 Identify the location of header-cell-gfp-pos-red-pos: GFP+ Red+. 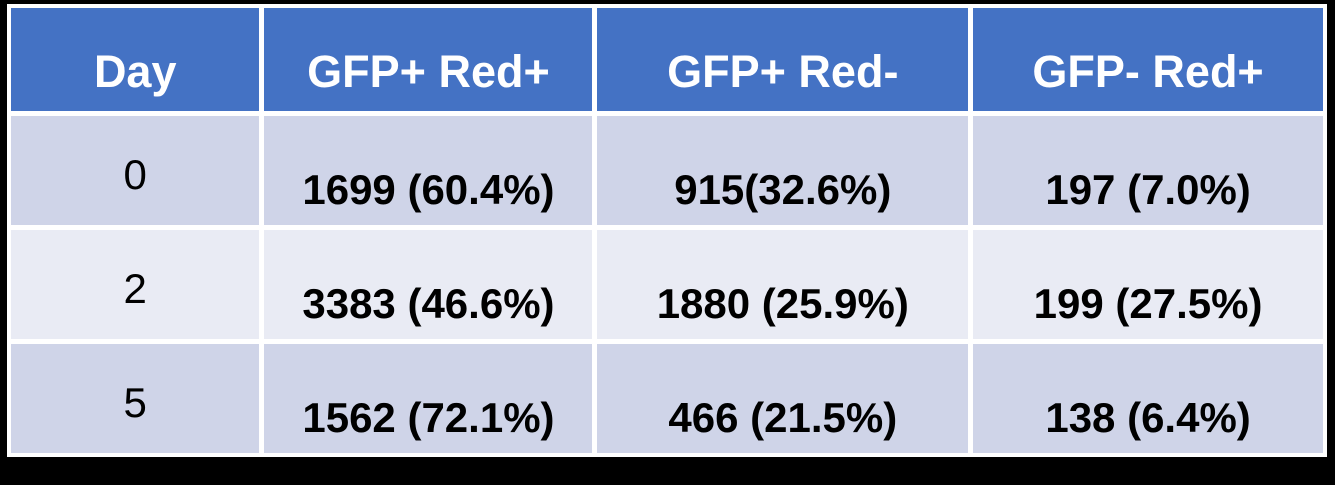
(428, 59).